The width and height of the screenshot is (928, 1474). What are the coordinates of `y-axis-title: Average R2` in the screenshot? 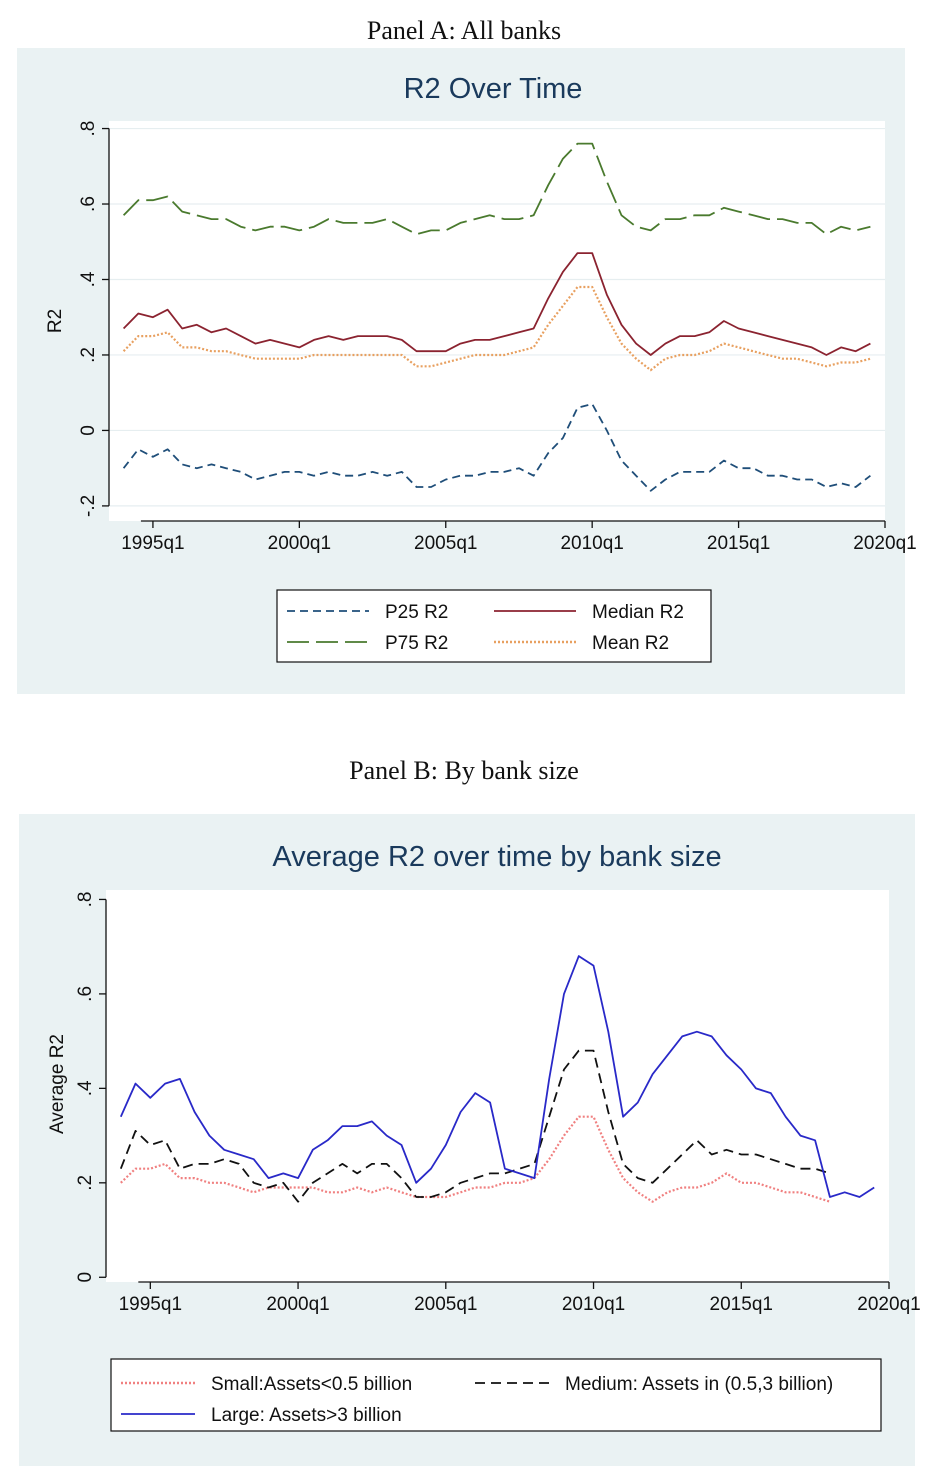 It's located at (57, 1084).